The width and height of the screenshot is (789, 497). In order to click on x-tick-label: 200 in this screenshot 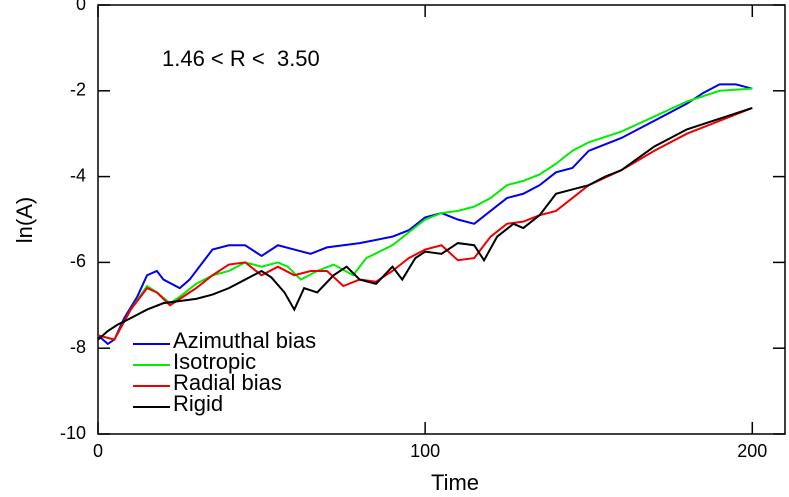, I will do `click(752, 451)`.